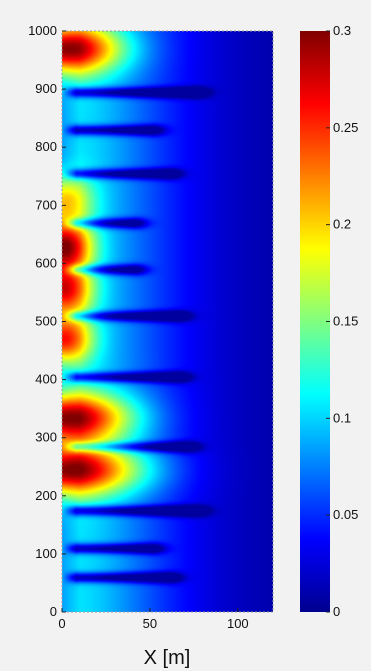 This screenshot has height=671, width=371. I want to click on colorbar-axis: 0 0.05 0.1 0.15 0.2 0.25 0.3, so click(342, 321).